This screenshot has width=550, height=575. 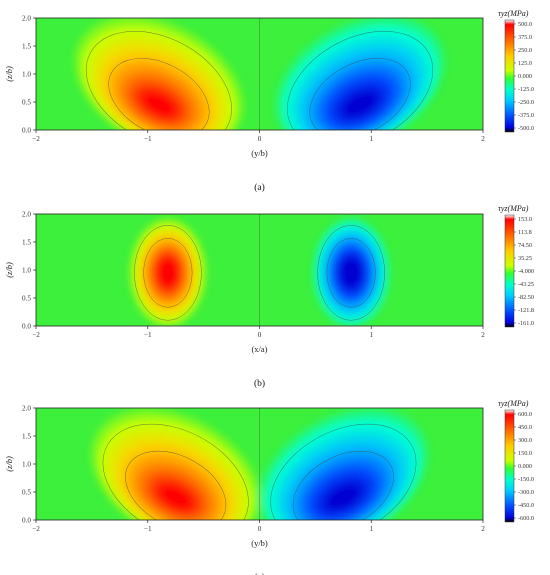 What do you see at coordinates (259, 187) in the screenshot?
I see `panel-label: (a)` at bounding box center [259, 187].